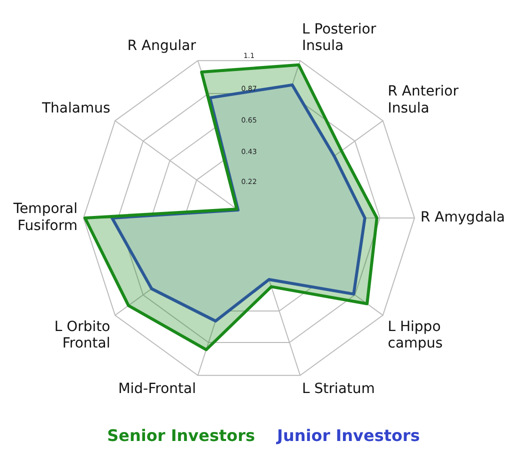 Image resolution: width=519 pixels, height=459 pixels. Describe the element at coordinates (75, 108) in the screenshot. I see `spoke-label: Thalamus` at that location.